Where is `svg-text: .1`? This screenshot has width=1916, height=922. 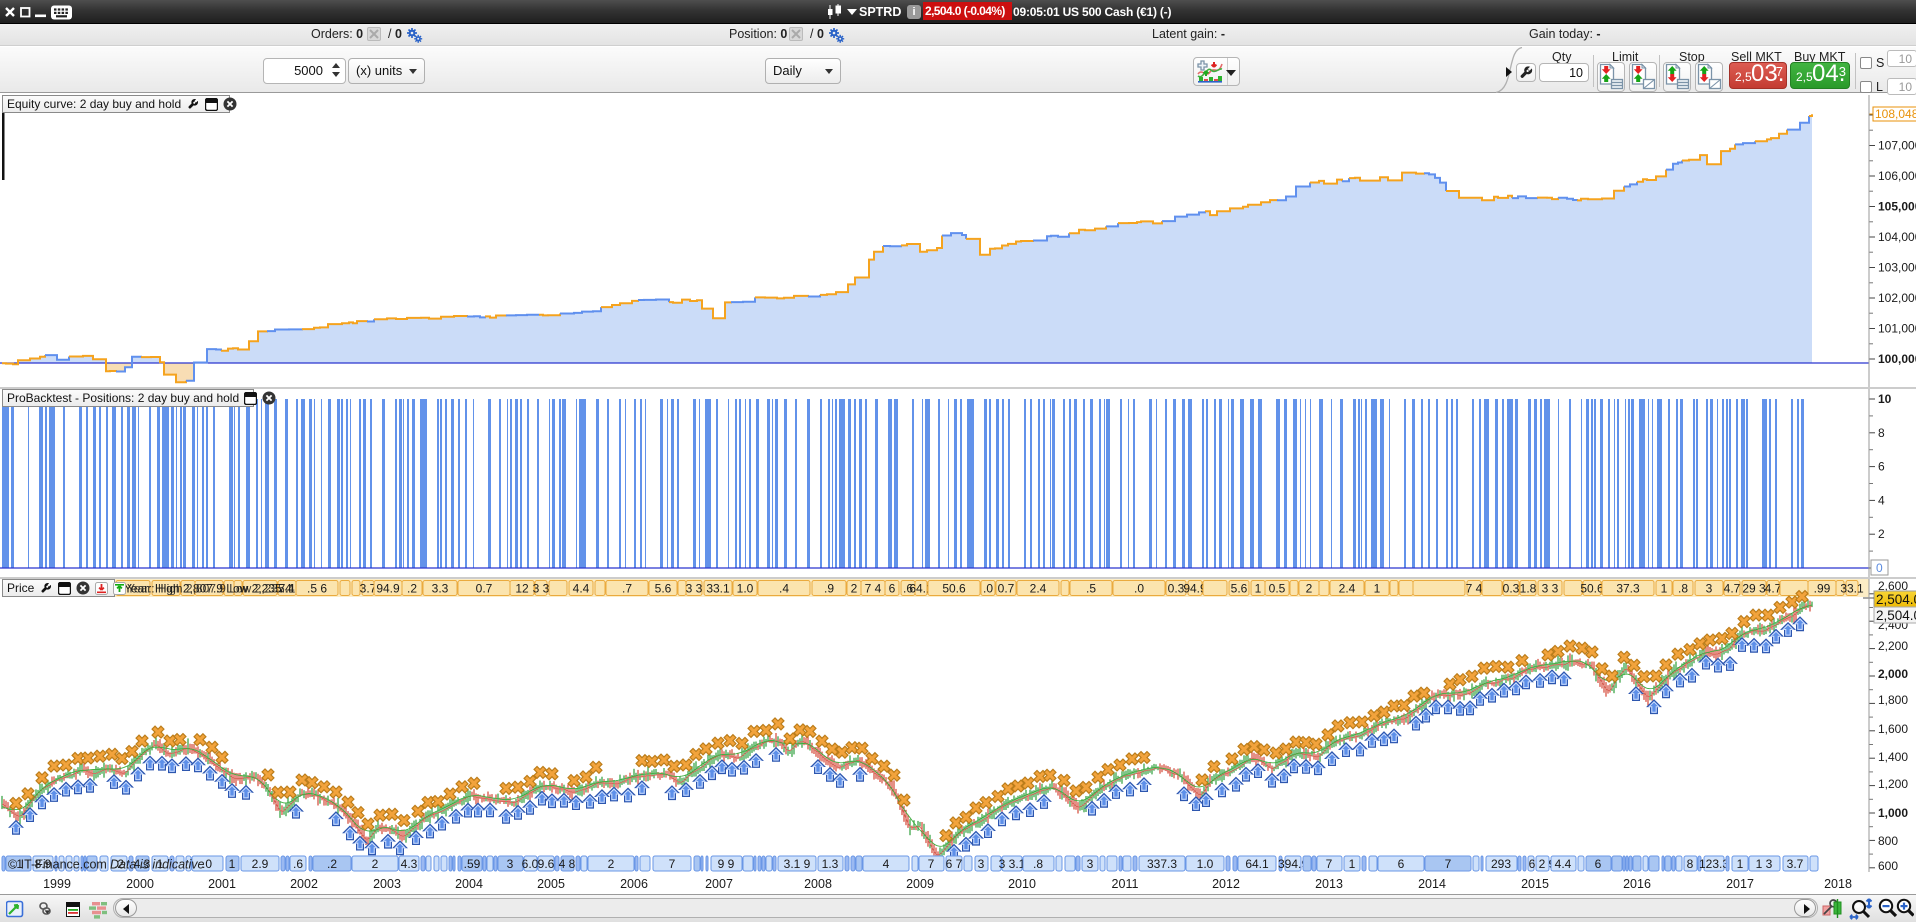
svg-text: .1 is located at coordinates (18, 864).